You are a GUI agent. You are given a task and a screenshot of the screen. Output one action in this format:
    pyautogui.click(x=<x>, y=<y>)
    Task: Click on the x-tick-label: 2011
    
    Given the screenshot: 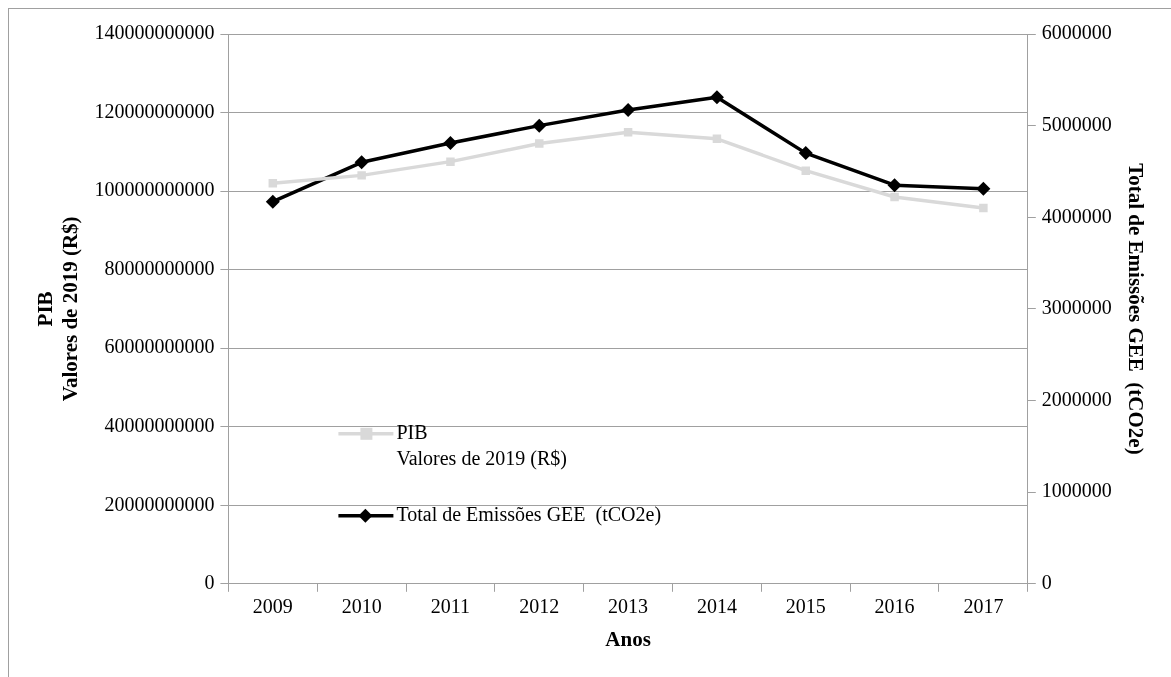 What is the action you would take?
    pyautogui.click(x=450, y=606)
    